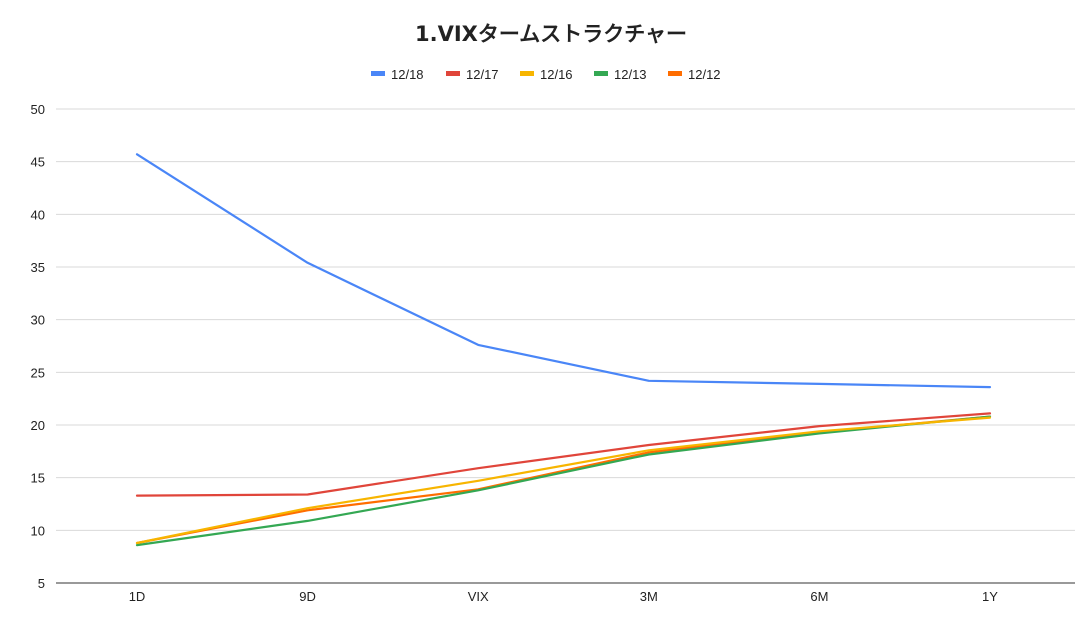 The height and width of the screenshot is (624, 1092). Describe the element at coordinates (38, 425) in the screenshot. I see `y-tick-label: 20` at that location.